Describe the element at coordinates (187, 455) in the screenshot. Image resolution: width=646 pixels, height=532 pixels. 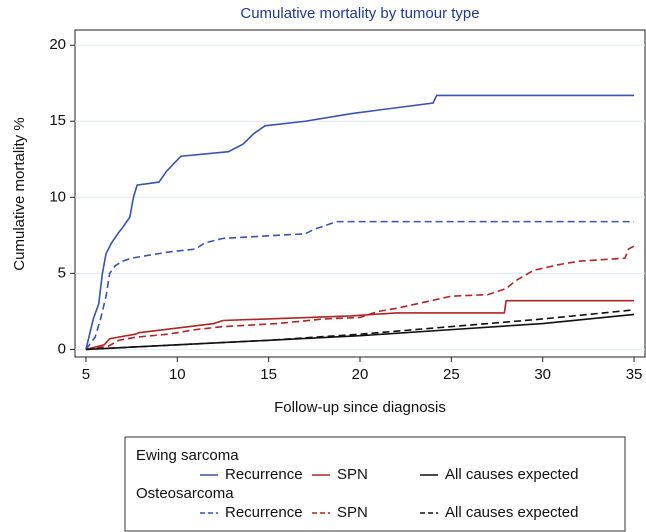
I see `legend-group-title: Ewing sarcoma` at that location.